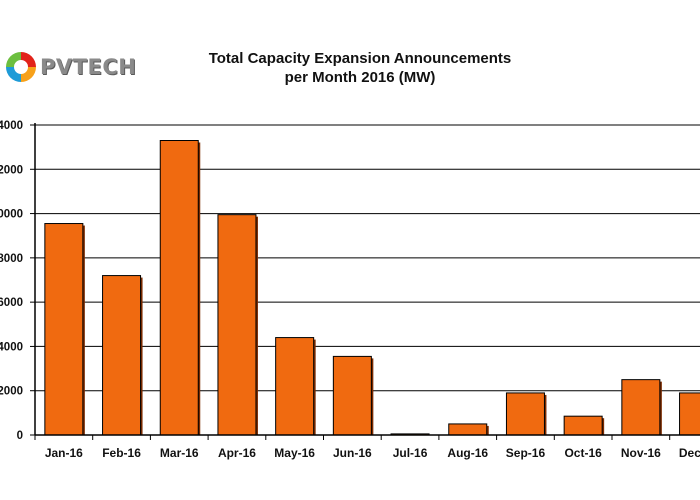  Describe the element at coordinates (689, 453) in the screenshot. I see `x-tick-label: Dec-16` at that location.